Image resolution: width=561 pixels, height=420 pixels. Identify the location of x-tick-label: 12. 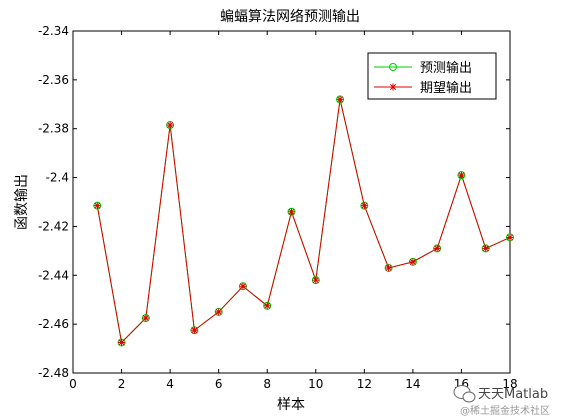
(364, 384).